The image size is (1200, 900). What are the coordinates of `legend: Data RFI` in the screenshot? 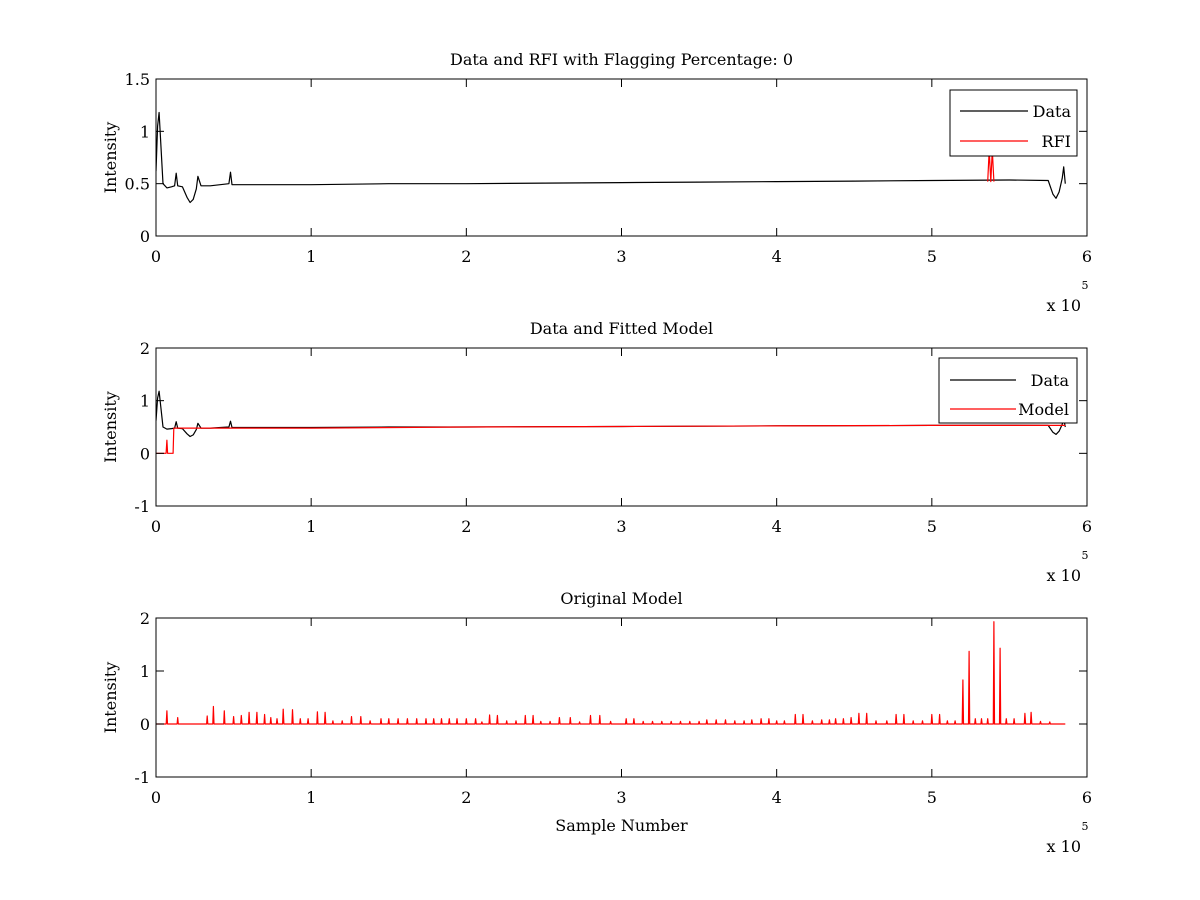 It's located at (1013, 123).